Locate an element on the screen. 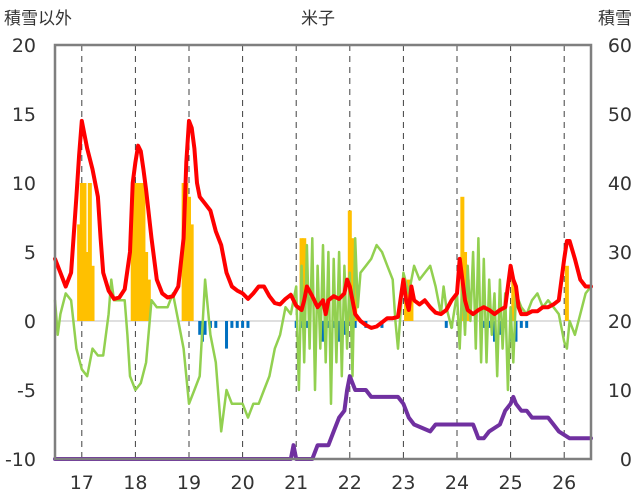 This screenshot has height=501, width=636. right-tick-label: 40 is located at coordinates (620, 184).